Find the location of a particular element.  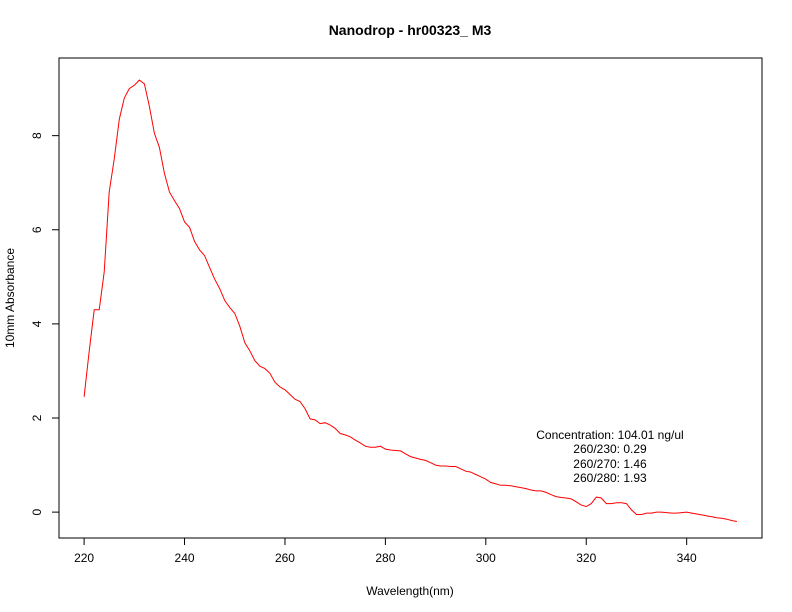

chart-title: Nanodrop - hr00323_ M3 is located at coordinates (410, 30).